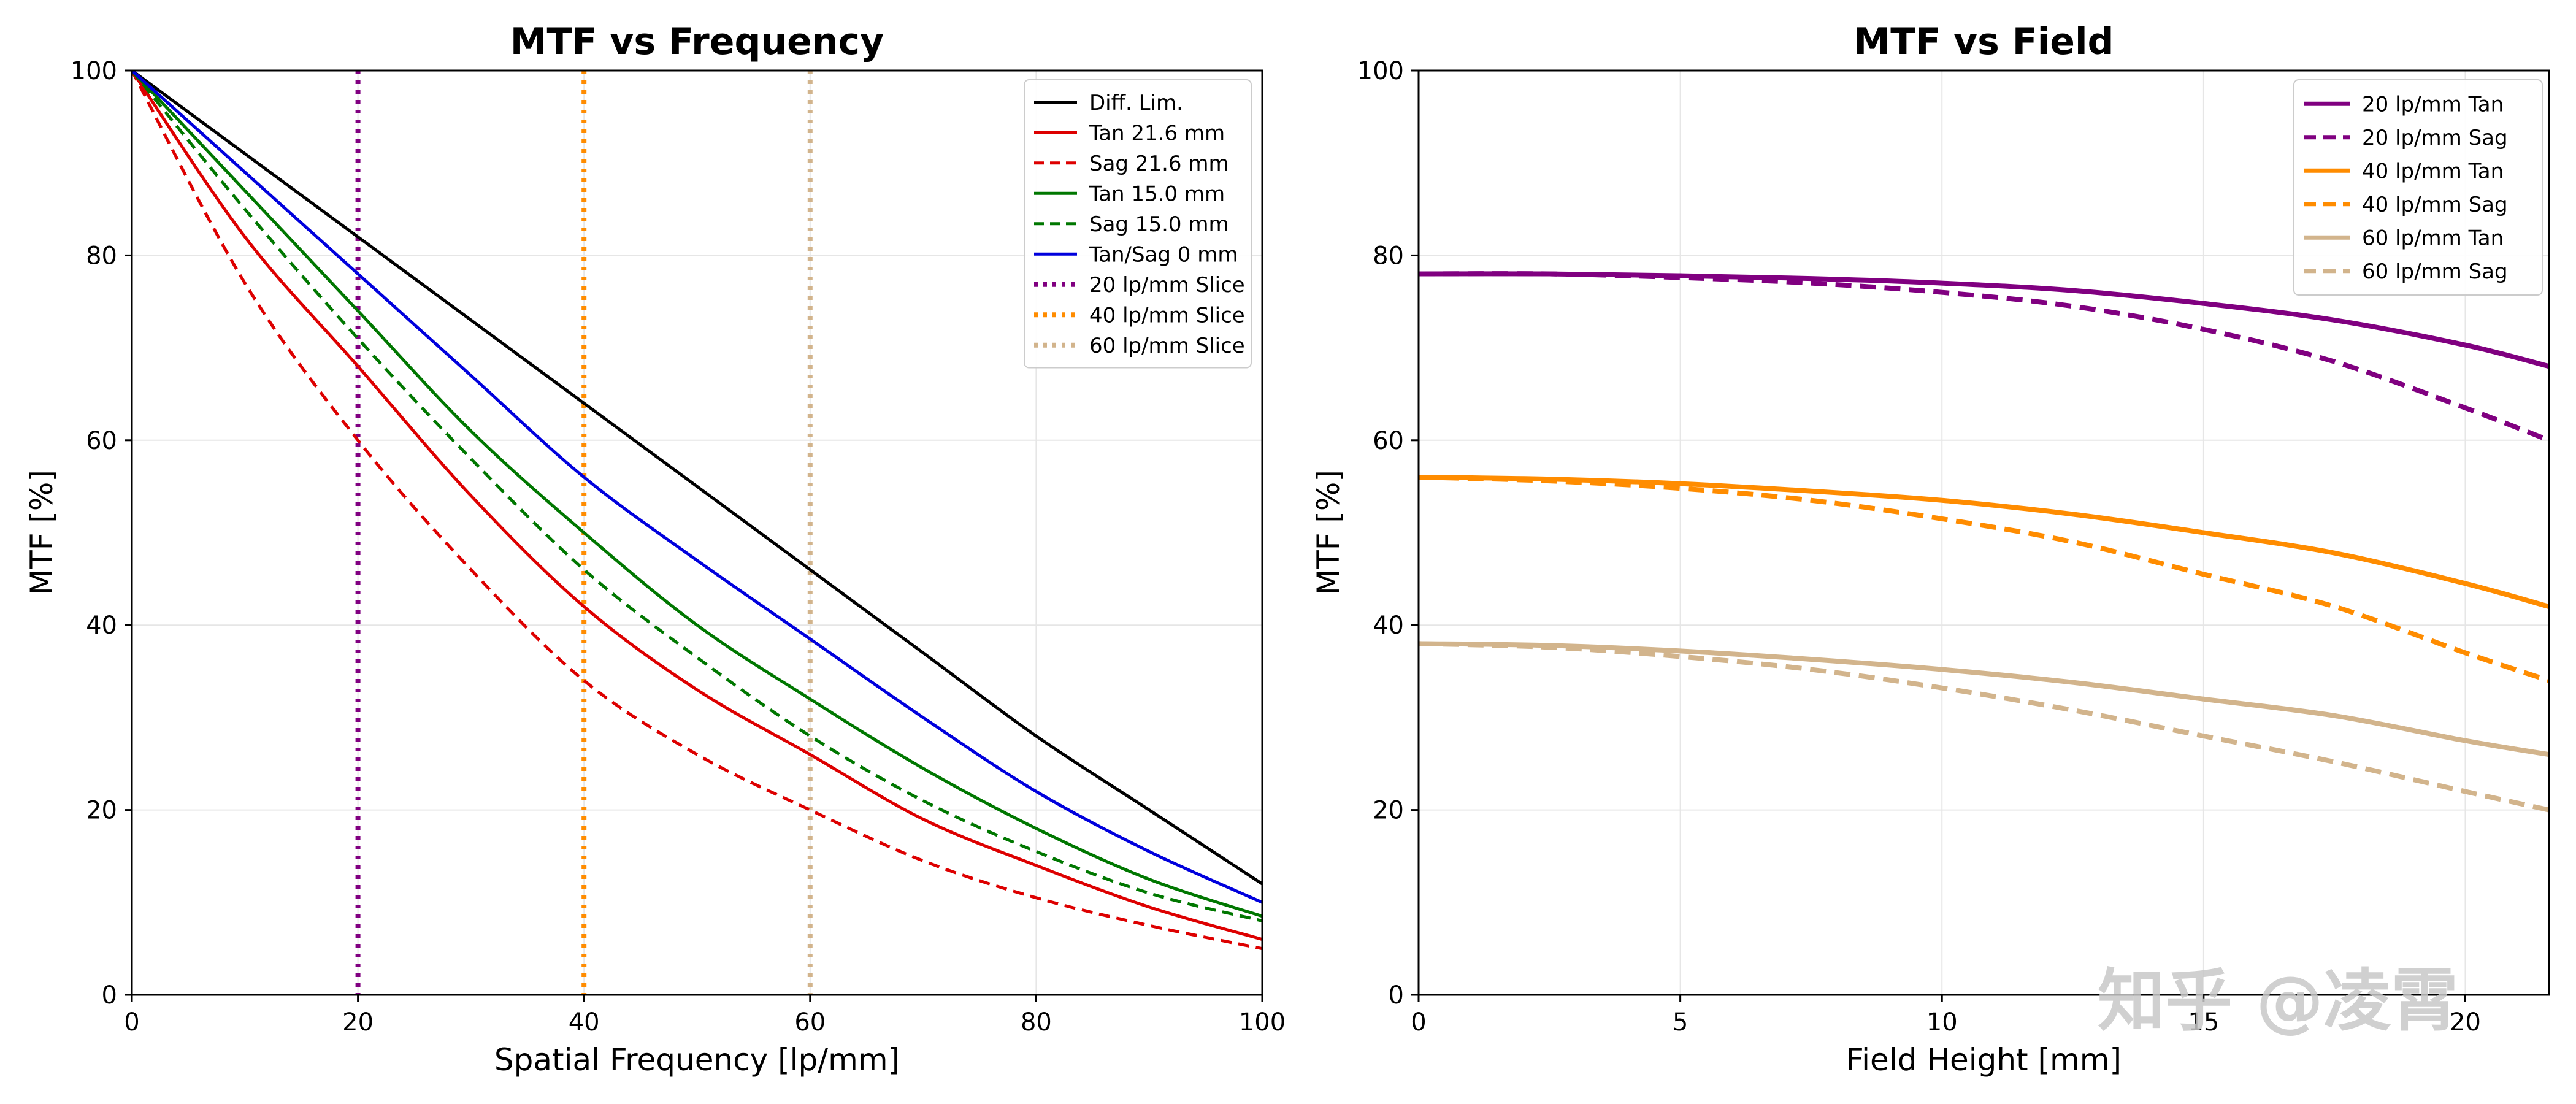 This screenshot has height=1104, width=2576. I want to click on x-axis-label: Spatial Frequency [lp/mm], so click(697, 1060).